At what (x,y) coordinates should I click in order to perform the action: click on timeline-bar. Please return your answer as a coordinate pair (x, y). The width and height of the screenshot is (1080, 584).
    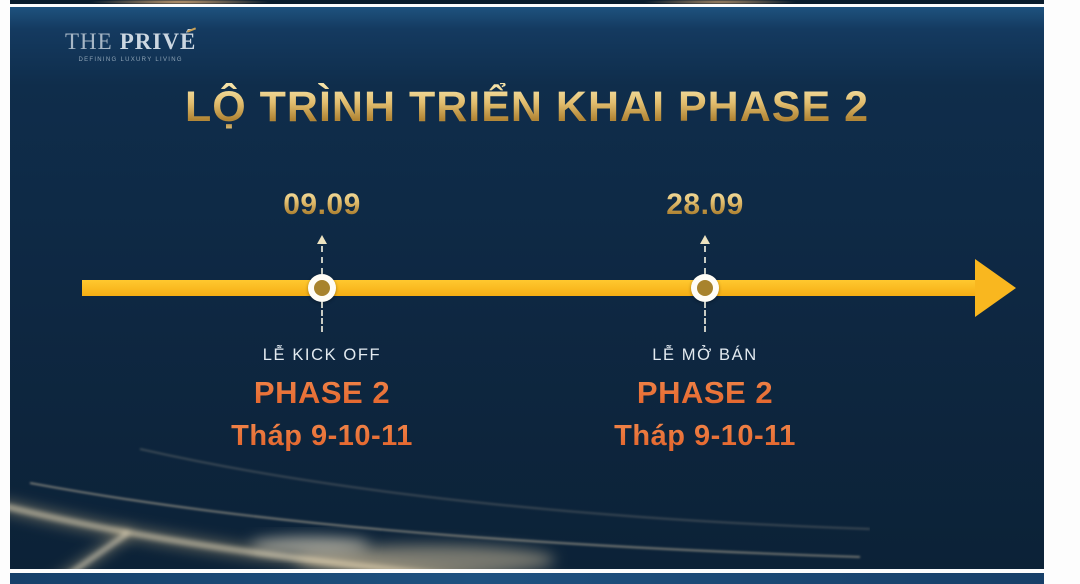
    Looking at the image, I should click on (528, 288).